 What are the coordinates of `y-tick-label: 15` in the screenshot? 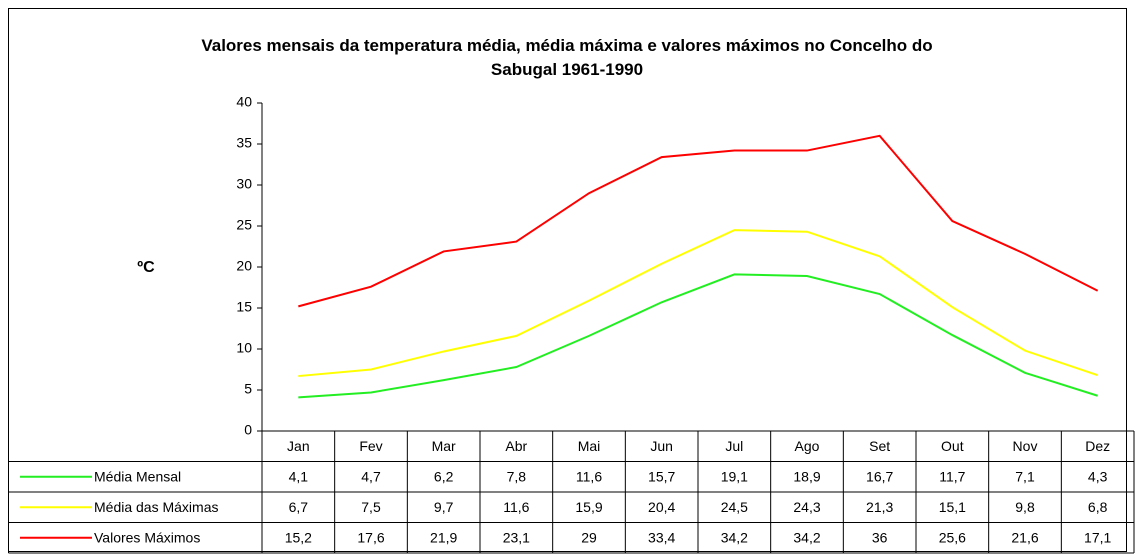 It's located at (244, 307).